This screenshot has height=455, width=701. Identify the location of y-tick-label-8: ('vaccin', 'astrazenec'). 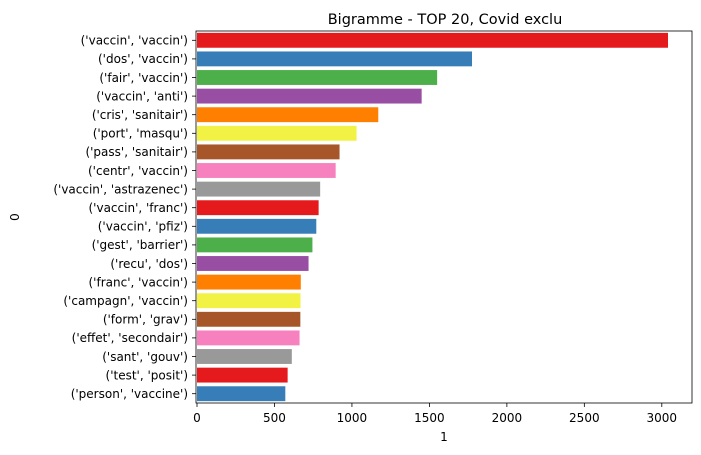
(120, 189).